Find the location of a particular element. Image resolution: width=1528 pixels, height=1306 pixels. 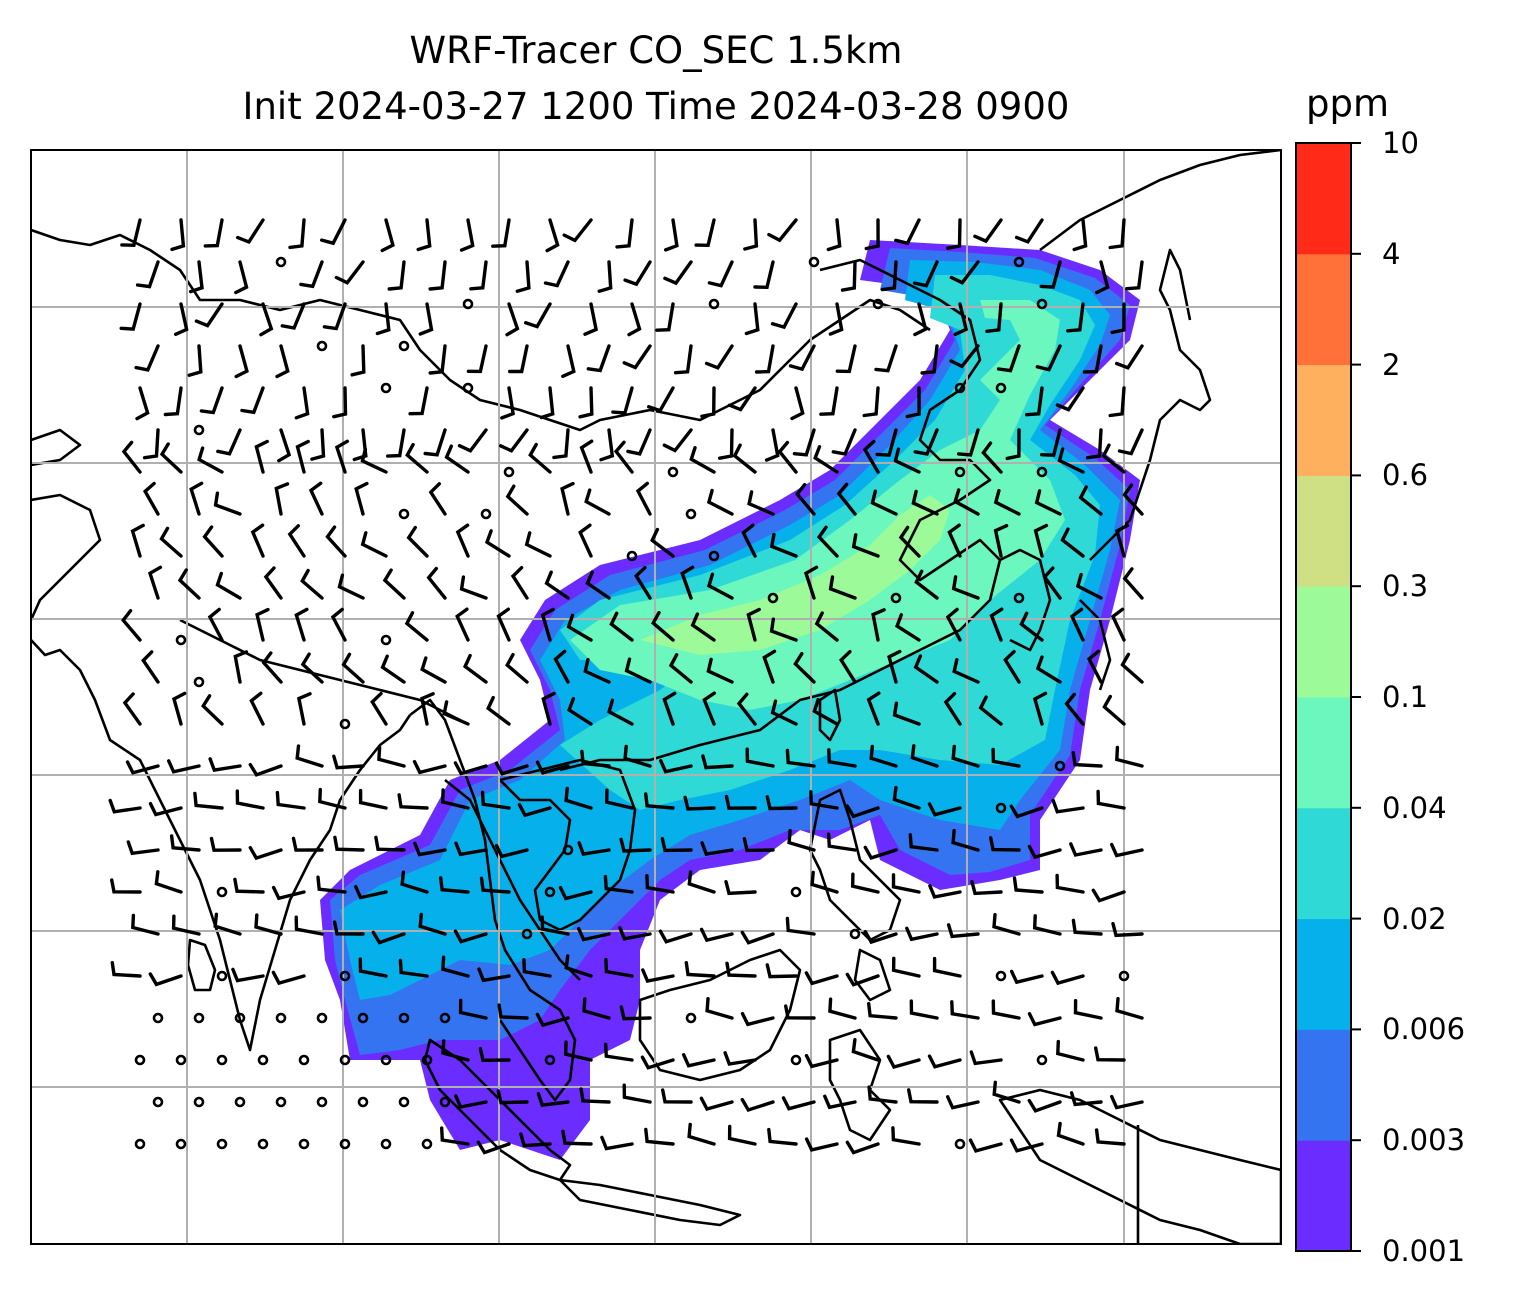

colorbar-tick-label: 0.3 is located at coordinates (1405, 586).